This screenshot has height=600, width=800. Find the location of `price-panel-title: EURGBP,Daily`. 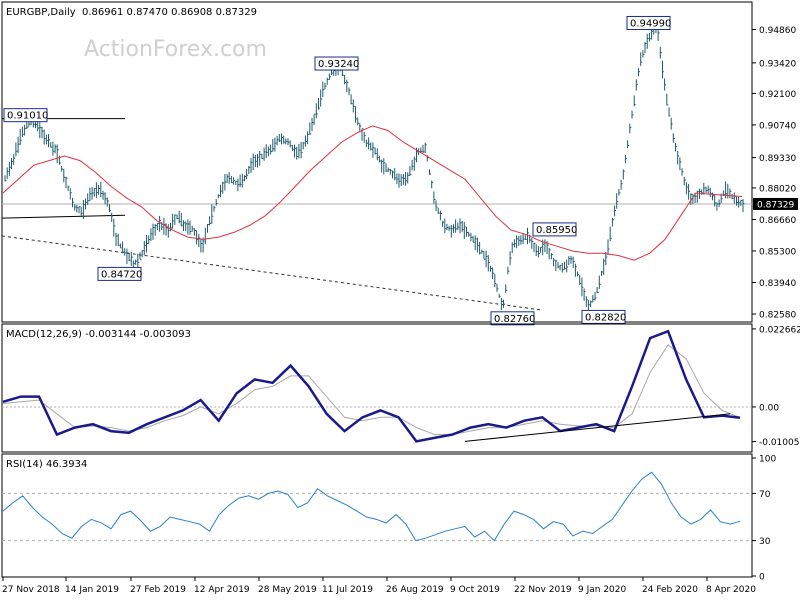

price-panel-title: EURGBP,Daily is located at coordinates (41, 12).